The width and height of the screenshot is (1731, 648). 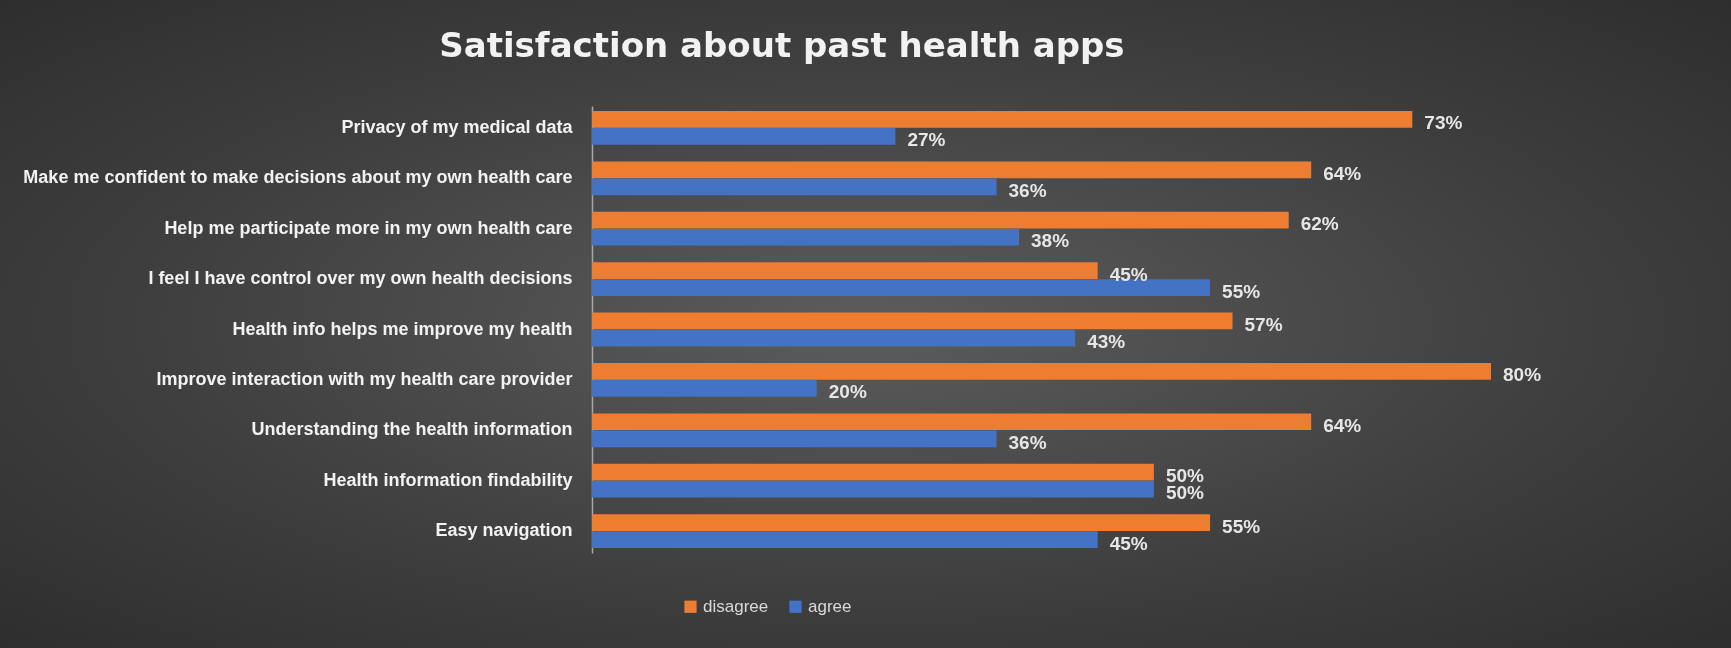 I want to click on data-label: 38%, so click(x=1050, y=241).